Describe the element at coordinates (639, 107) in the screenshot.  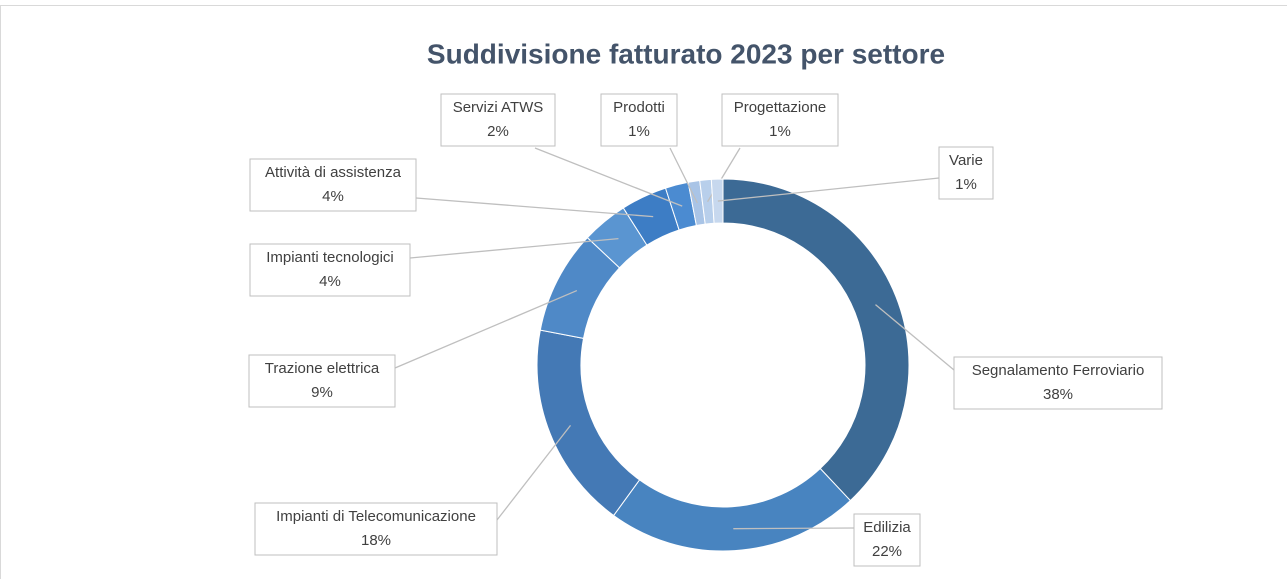
I see `category-label: Prodotti` at that location.